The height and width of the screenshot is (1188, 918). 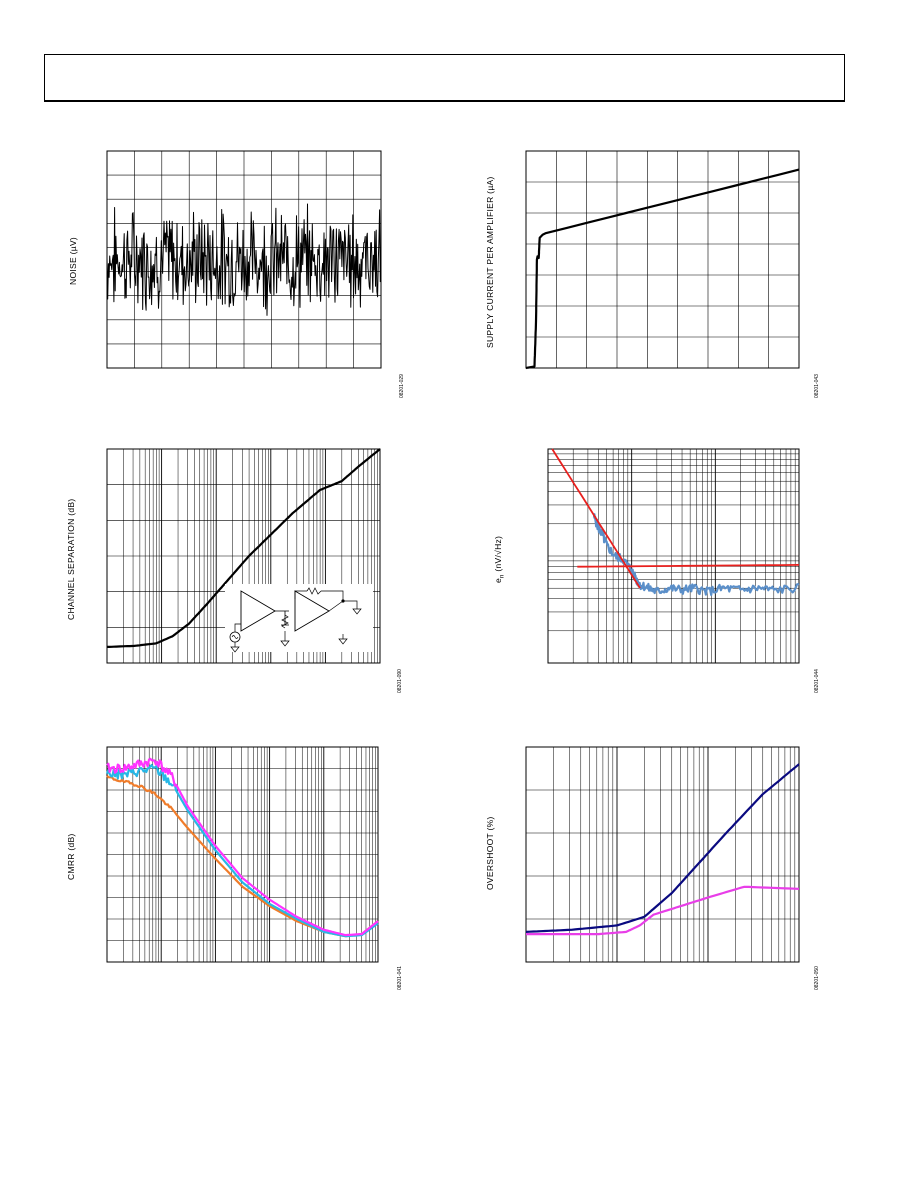 I want to click on chart-ylabel: en (nV/√Hz), so click(x=499, y=559).